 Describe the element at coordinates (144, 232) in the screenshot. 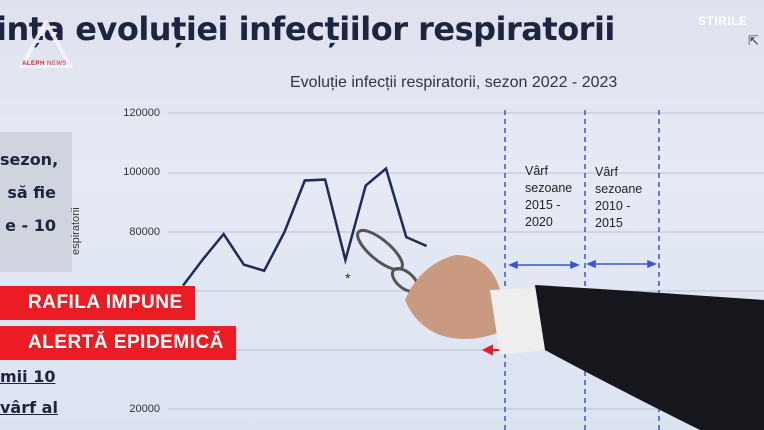

I see `y-tick: 80000` at that location.